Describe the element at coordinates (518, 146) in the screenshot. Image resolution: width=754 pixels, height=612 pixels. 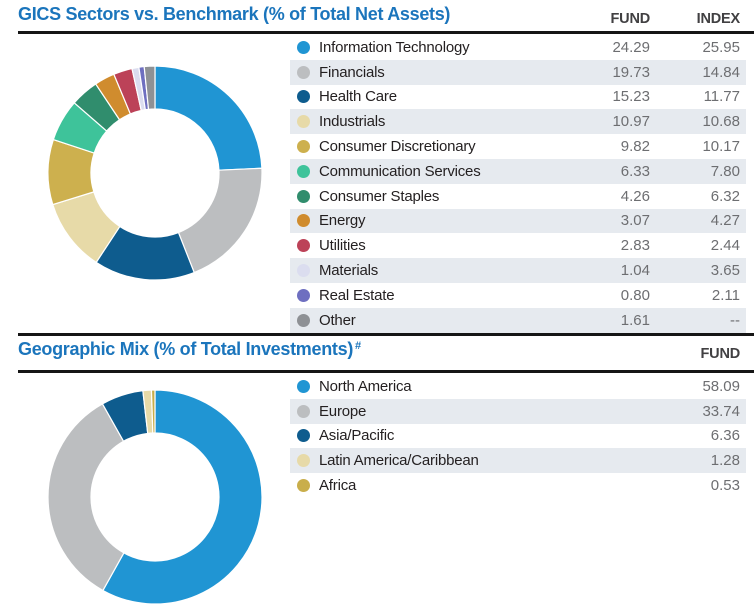
I see `legend-row-consumer-discretionary: Consumer Discretionary 9.82 10.17` at that location.